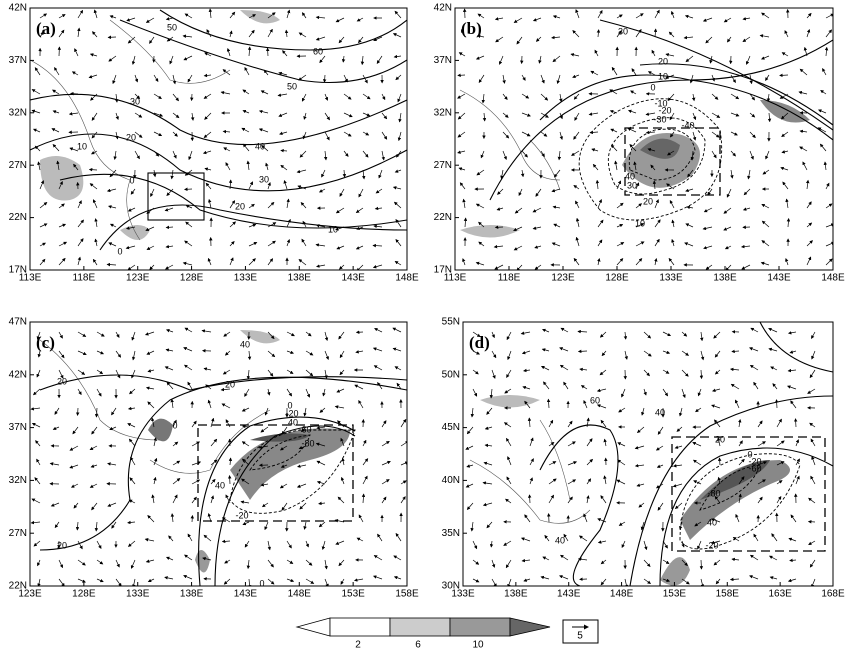  Describe the element at coordinates (780, 594) in the screenshot. I see `x-tick-label: 163E` at that location.